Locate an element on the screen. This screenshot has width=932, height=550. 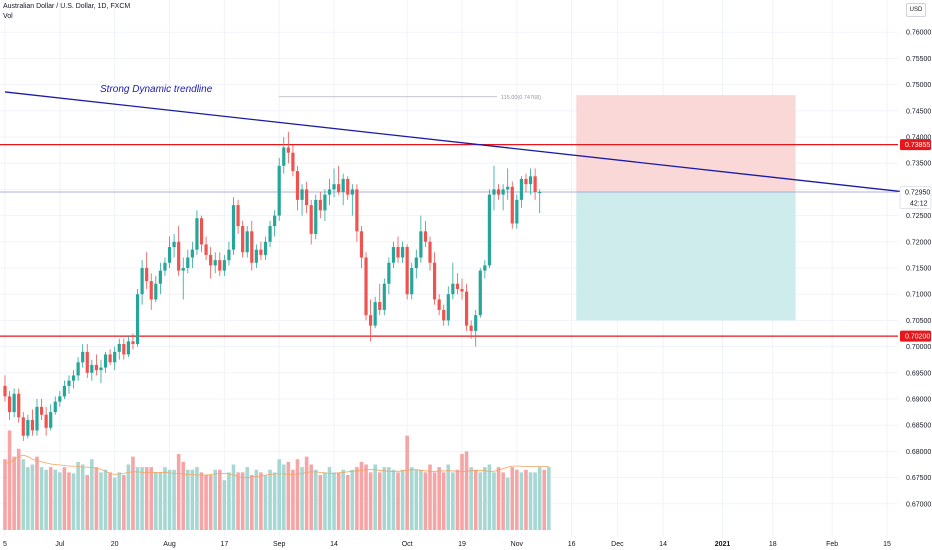
price-tick-1: 0.67500 is located at coordinates (918, 478).